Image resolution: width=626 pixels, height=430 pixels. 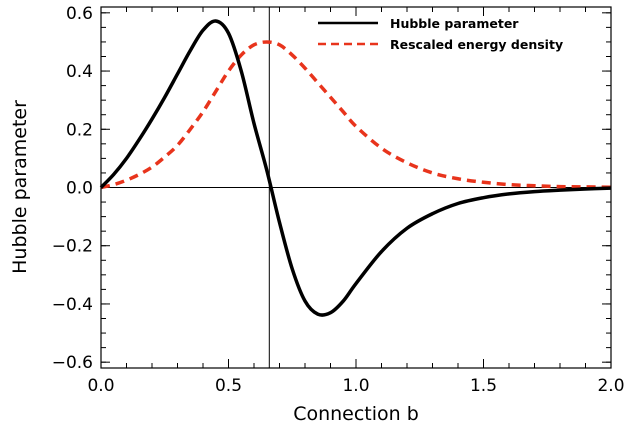 What do you see at coordinates (476, 44) in the screenshot?
I see `legend-label-energy: Rescaled energy density` at bounding box center [476, 44].